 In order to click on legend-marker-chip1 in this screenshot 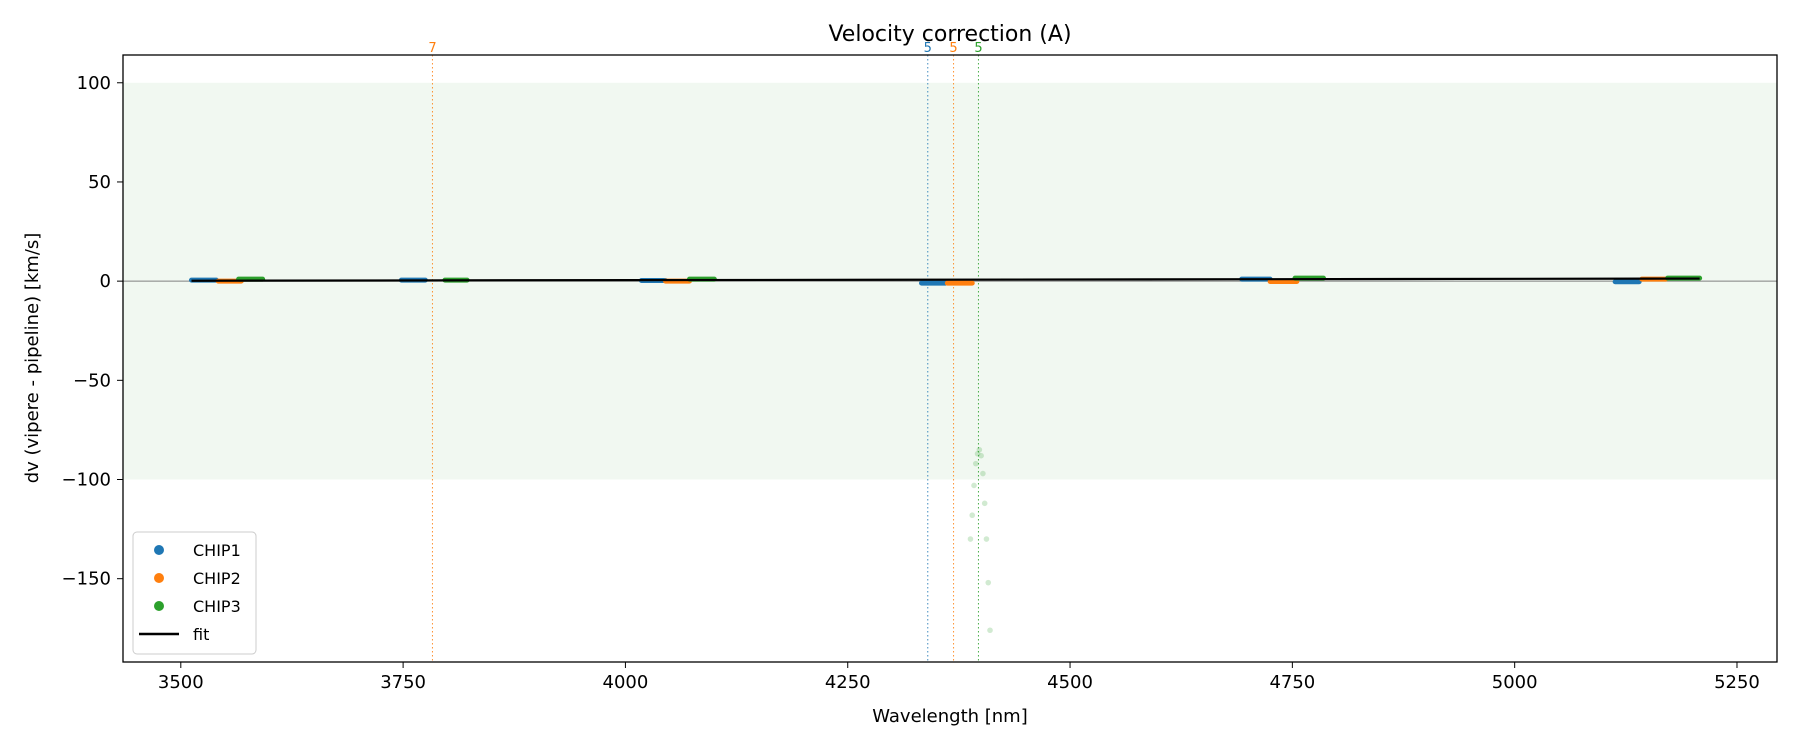, I will do `click(159, 550)`.